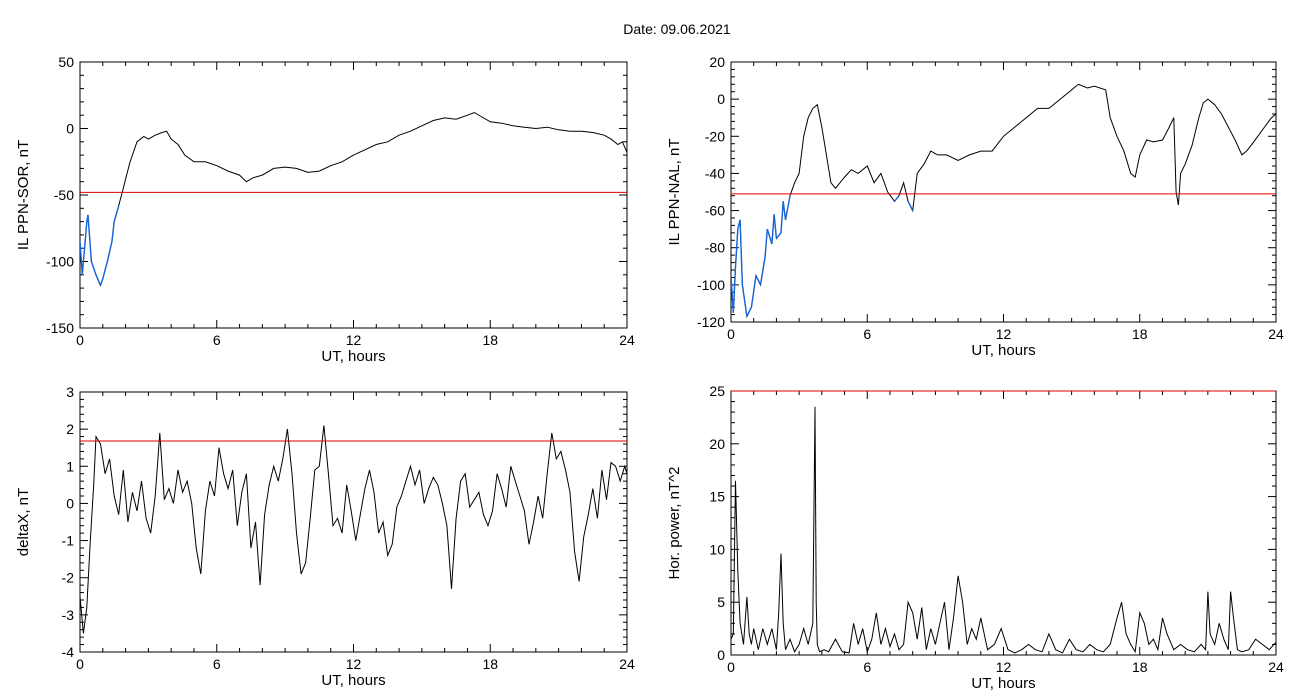 The width and height of the screenshot is (1300, 700). I want to click on y-axis-label: deltaX, nT, so click(23, 522).